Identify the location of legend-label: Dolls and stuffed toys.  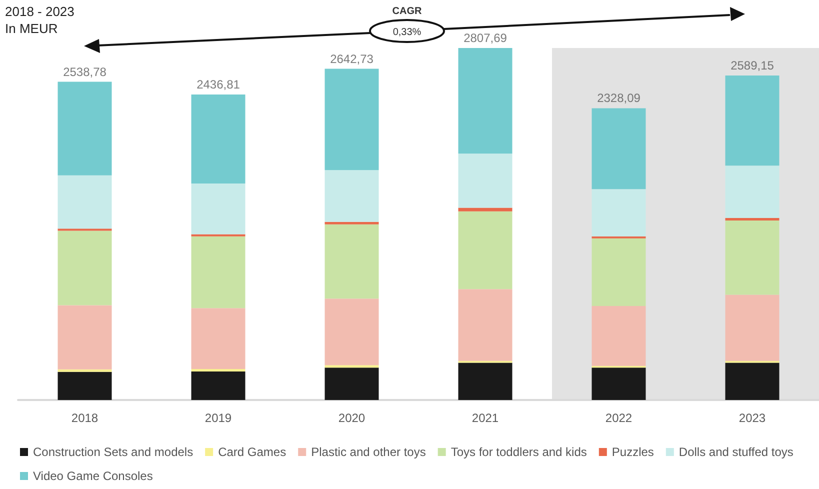
(736, 452).